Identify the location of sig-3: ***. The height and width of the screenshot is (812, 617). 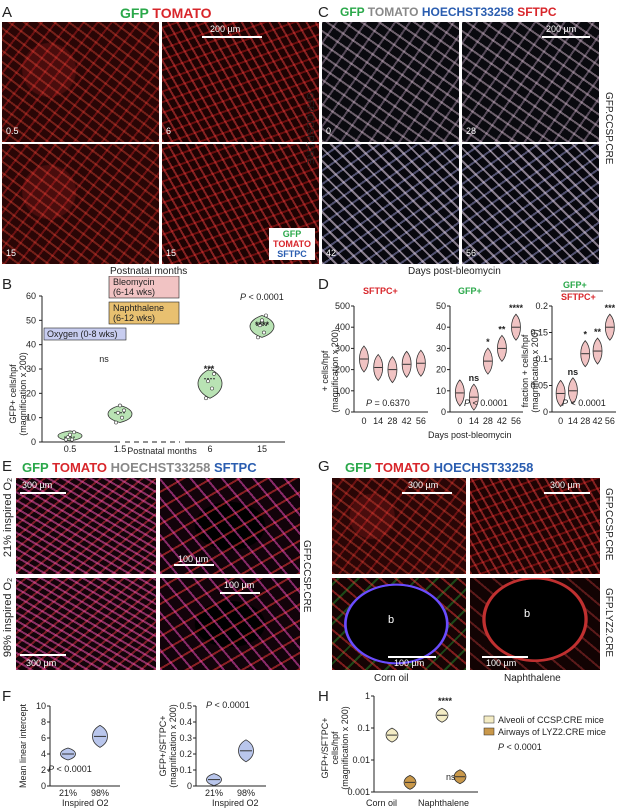
(209, 369).